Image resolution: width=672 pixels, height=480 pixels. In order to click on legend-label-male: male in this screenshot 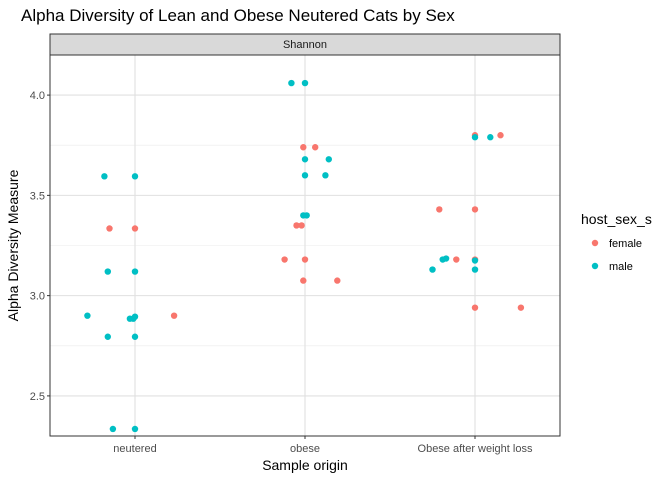, I will do `click(621, 267)`.